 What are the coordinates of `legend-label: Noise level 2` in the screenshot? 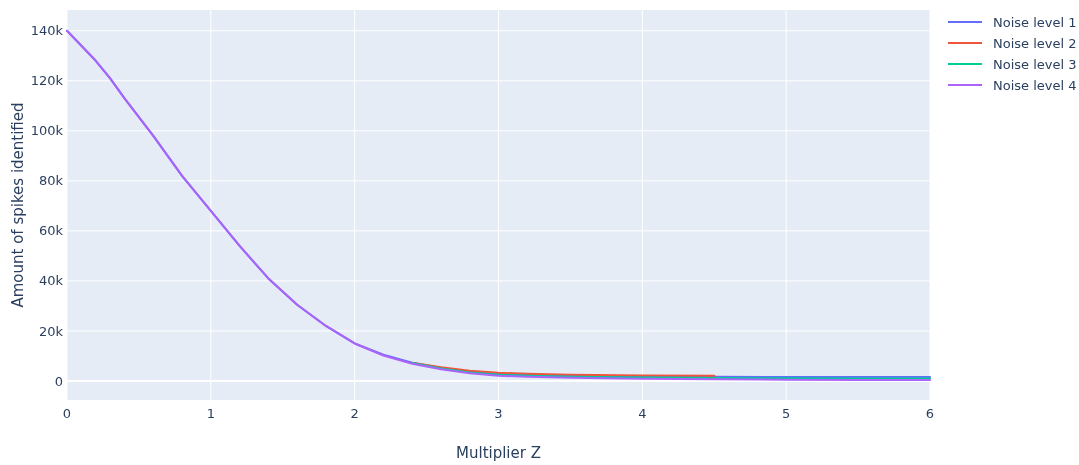 It's located at (1035, 43).